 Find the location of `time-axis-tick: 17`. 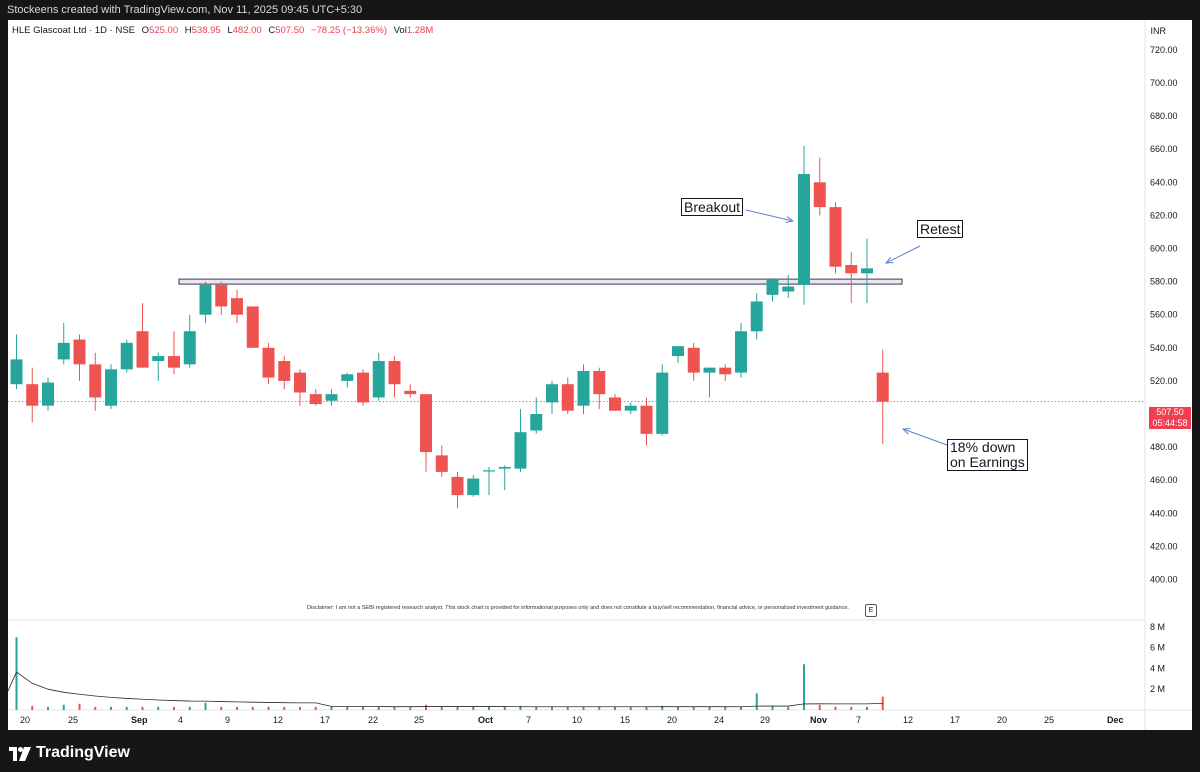

time-axis-tick: 17 is located at coordinates (325, 720).